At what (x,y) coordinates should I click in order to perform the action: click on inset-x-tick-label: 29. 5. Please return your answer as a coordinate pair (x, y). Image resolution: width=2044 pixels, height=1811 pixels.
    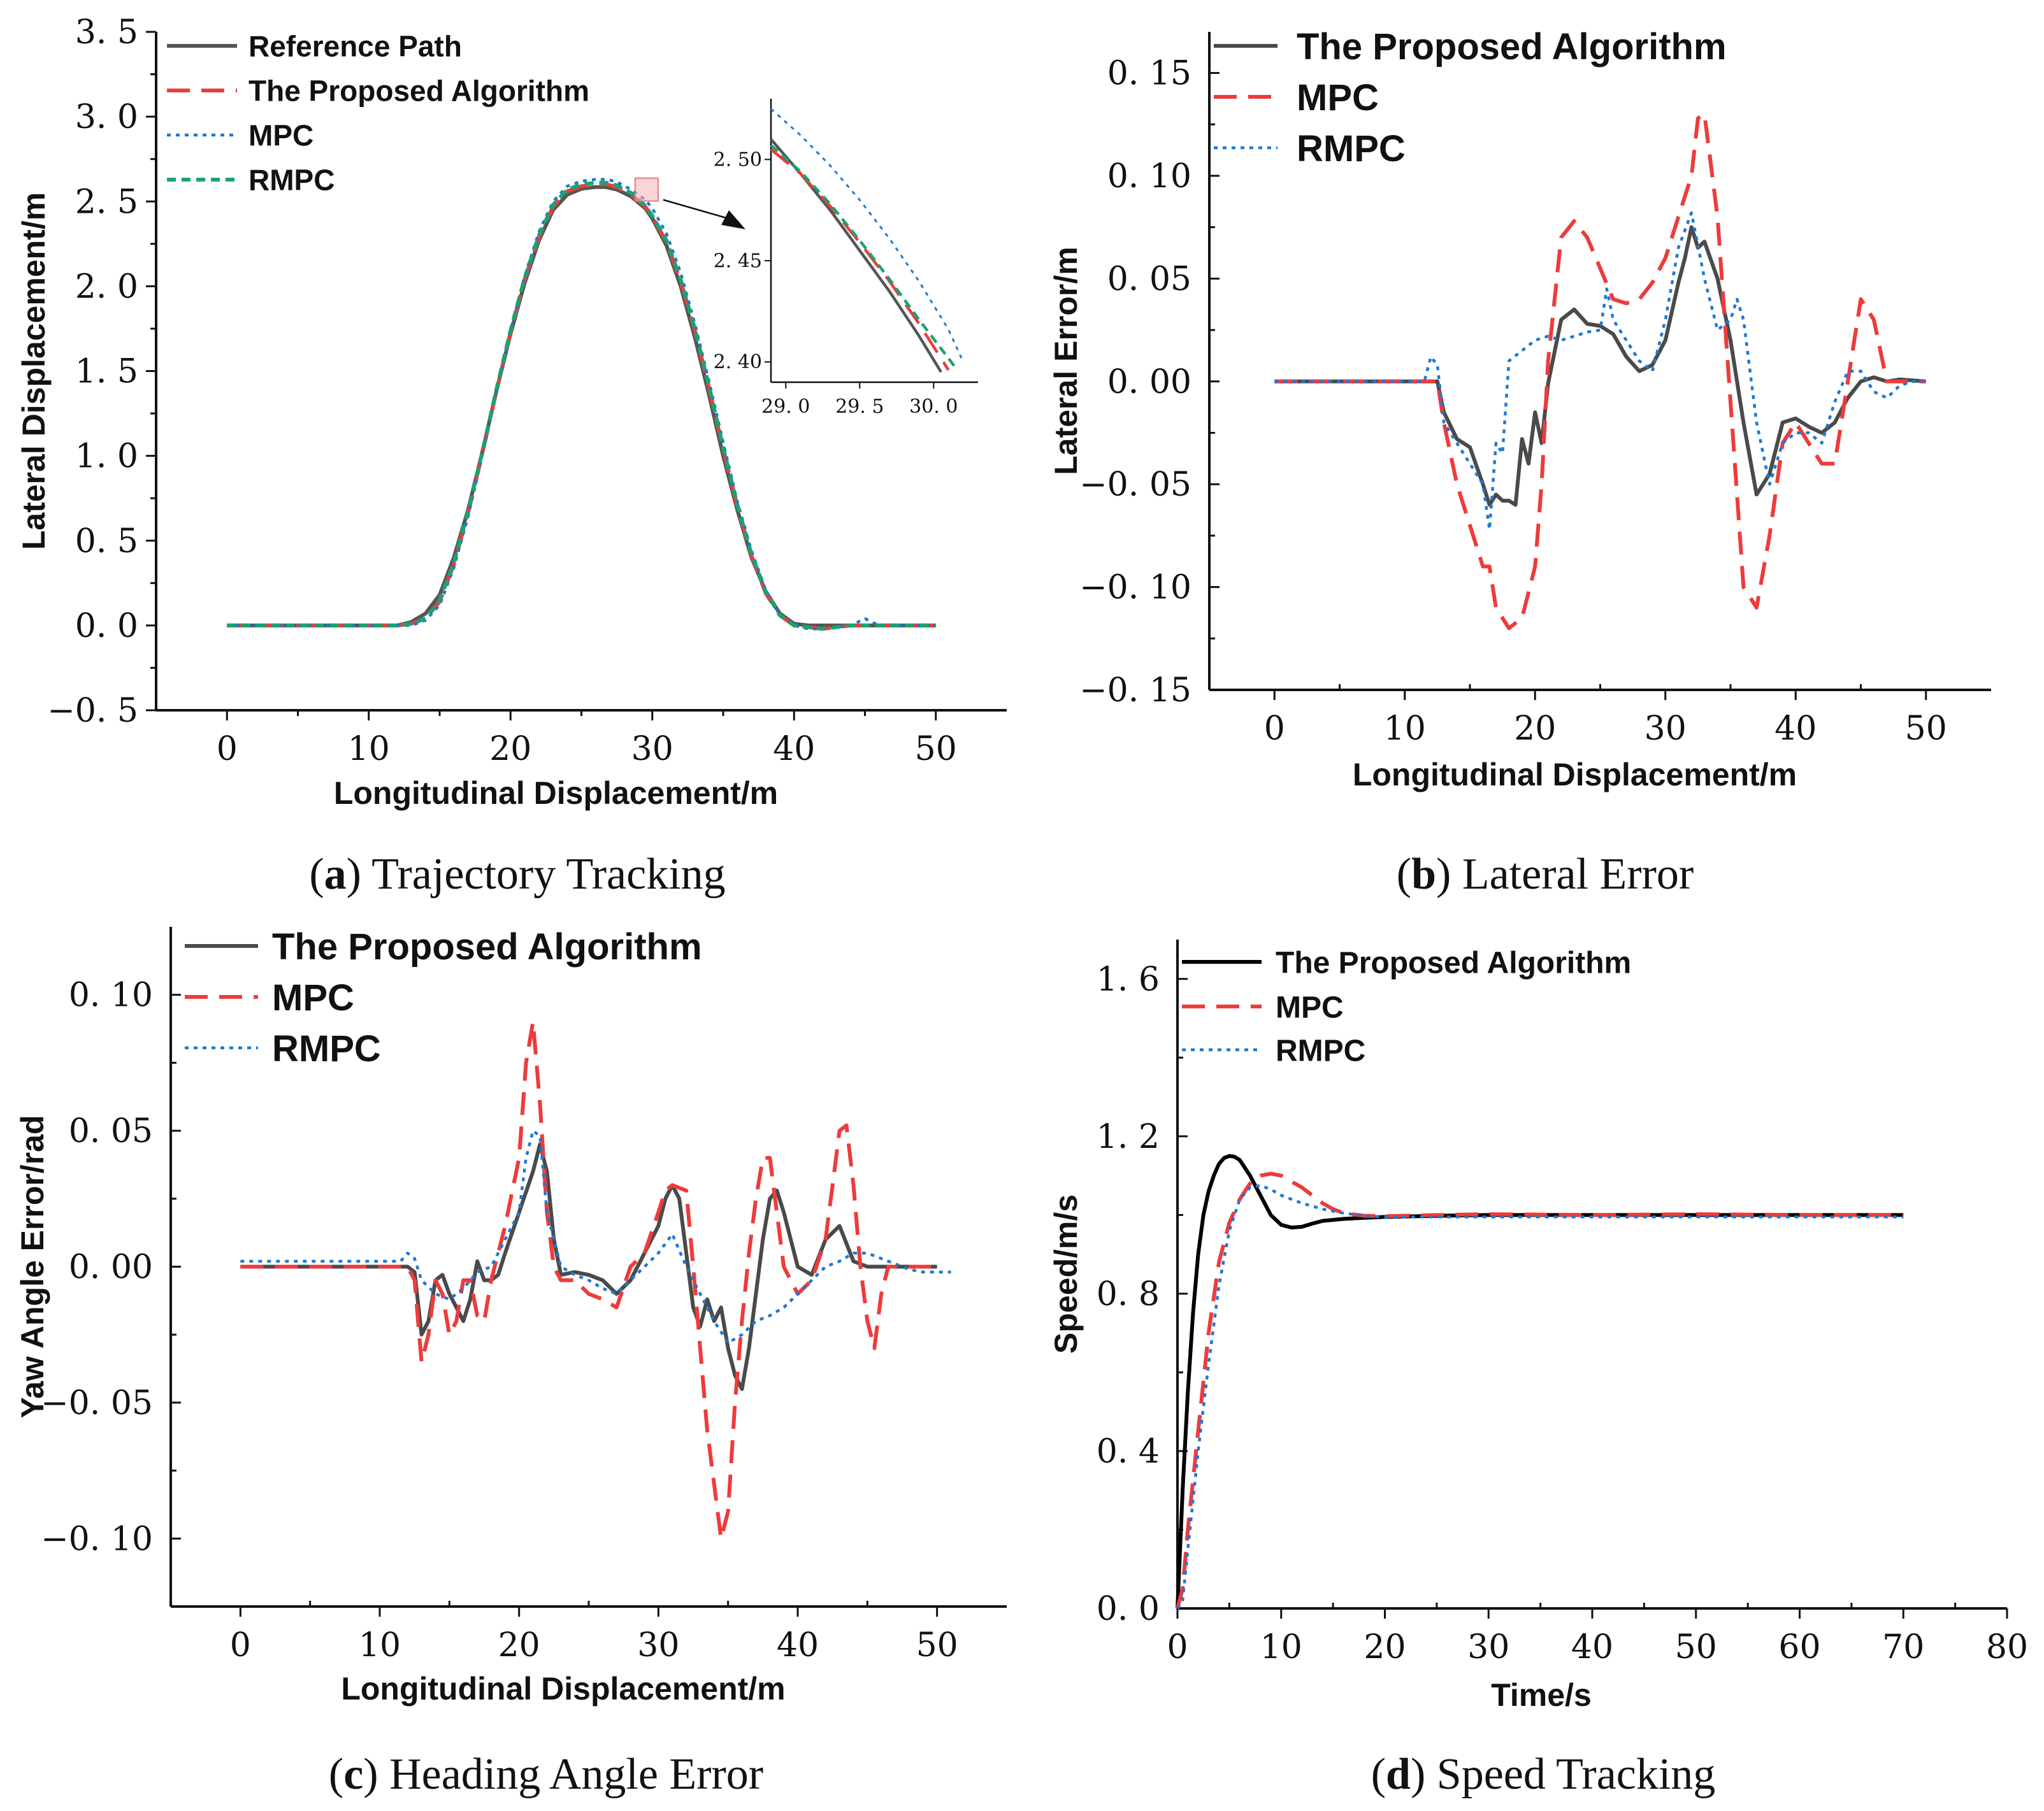
    Looking at the image, I should click on (860, 407).